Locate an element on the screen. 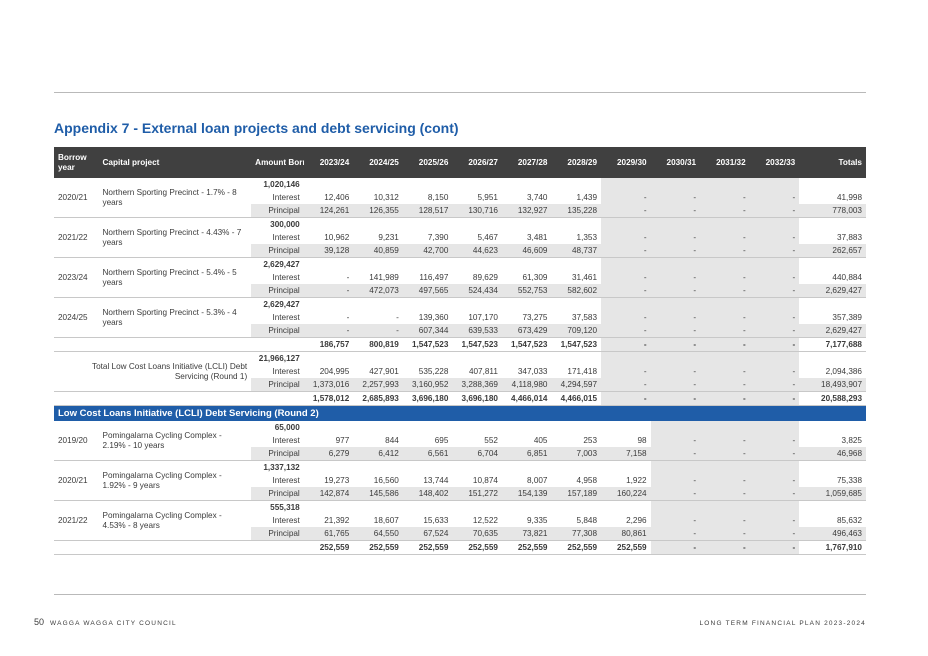 The height and width of the screenshot is (656, 928). value-cell: 1,922 is located at coordinates (636, 480).